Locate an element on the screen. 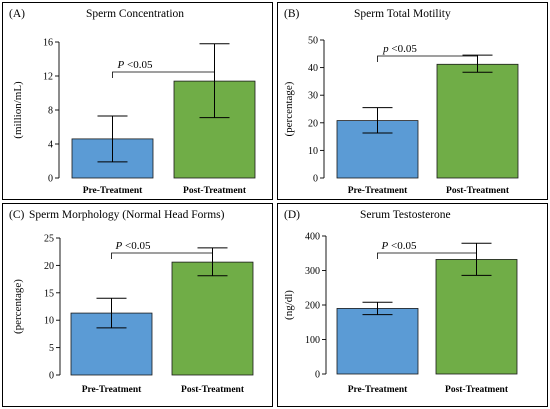 This screenshot has height=409, width=550. y-tick-label: 400 is located at coordinates (312, 237).